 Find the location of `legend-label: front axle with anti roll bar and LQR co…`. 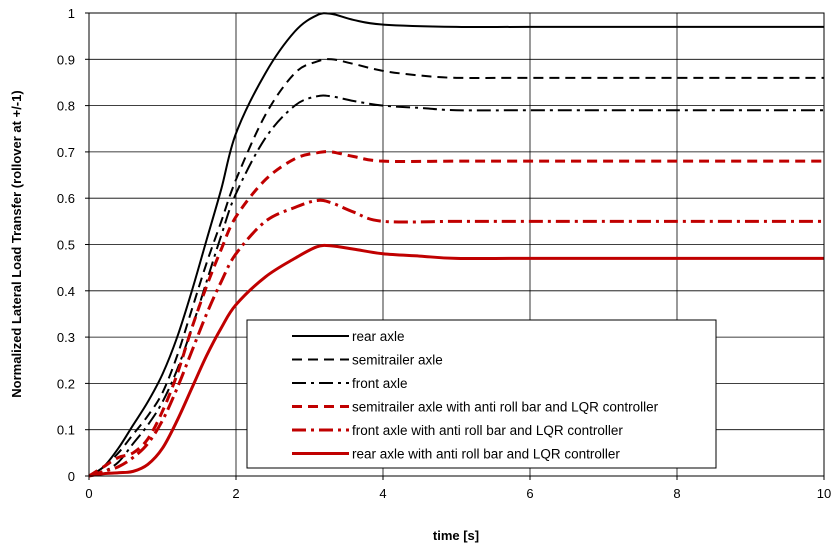

legend-label: front axle with anti roll bar and LQR co… is located at coordinates (487, 430).